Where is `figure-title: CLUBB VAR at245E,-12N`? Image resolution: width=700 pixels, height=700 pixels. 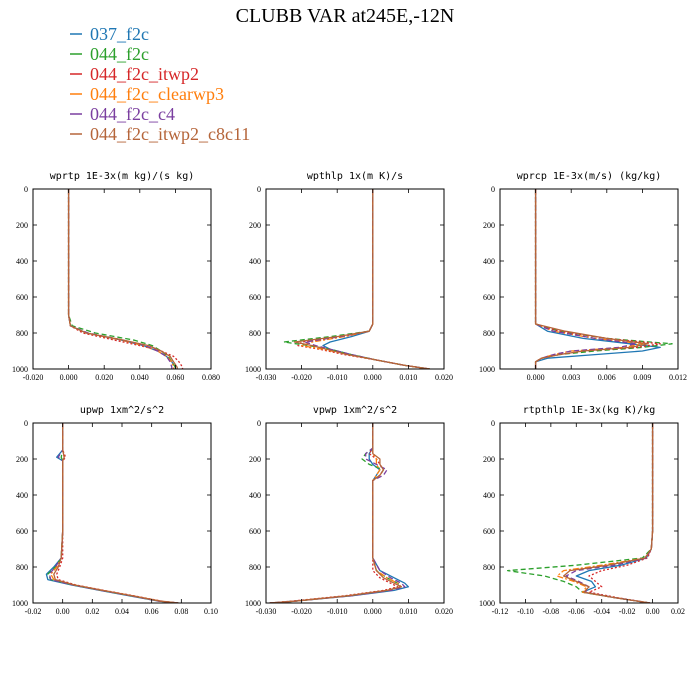
figure-title: CLUBB VAR at245E,-12N is located at coordinates (345, 16).